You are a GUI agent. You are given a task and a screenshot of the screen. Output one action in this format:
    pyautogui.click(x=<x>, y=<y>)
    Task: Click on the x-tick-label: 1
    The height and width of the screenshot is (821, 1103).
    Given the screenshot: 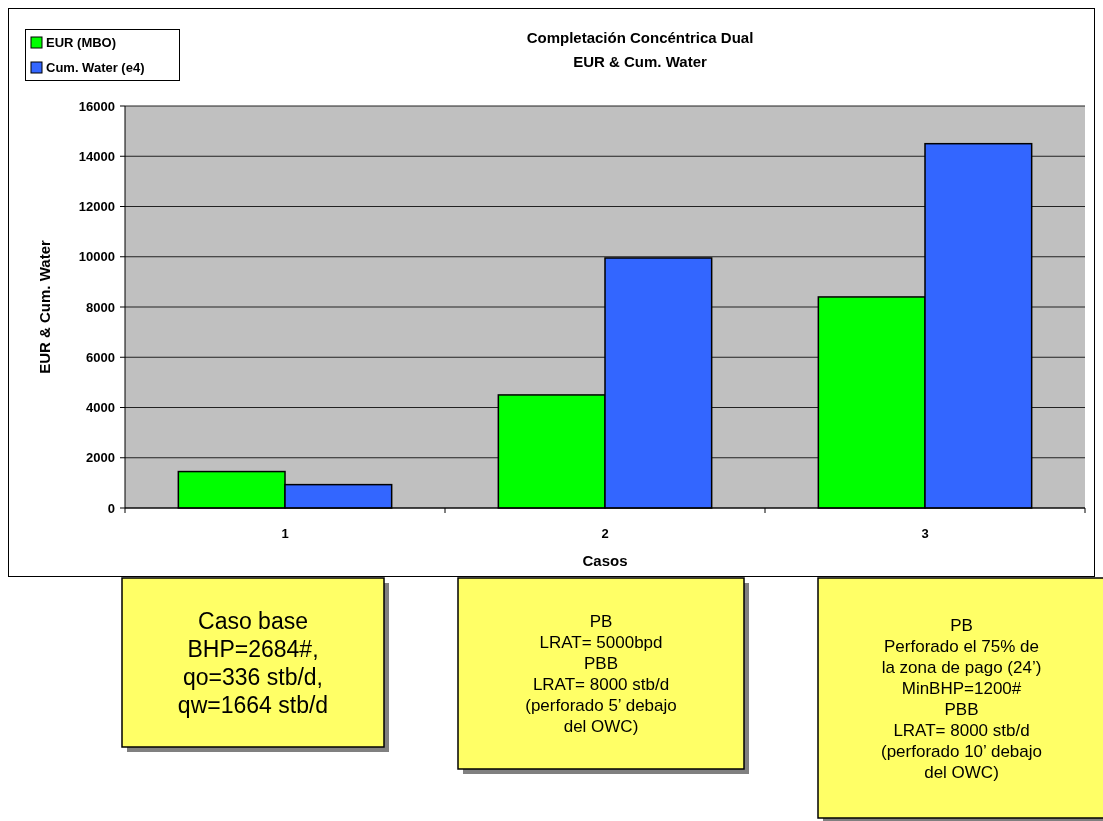 What is the action you would take?
    pyautogui.click(x=285, y=533)
    